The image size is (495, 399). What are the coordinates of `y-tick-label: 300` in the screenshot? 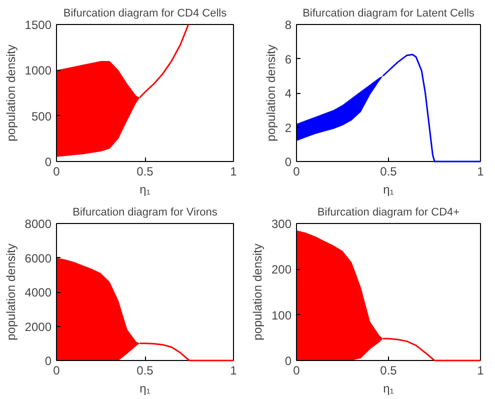 It's located at (281, 224).